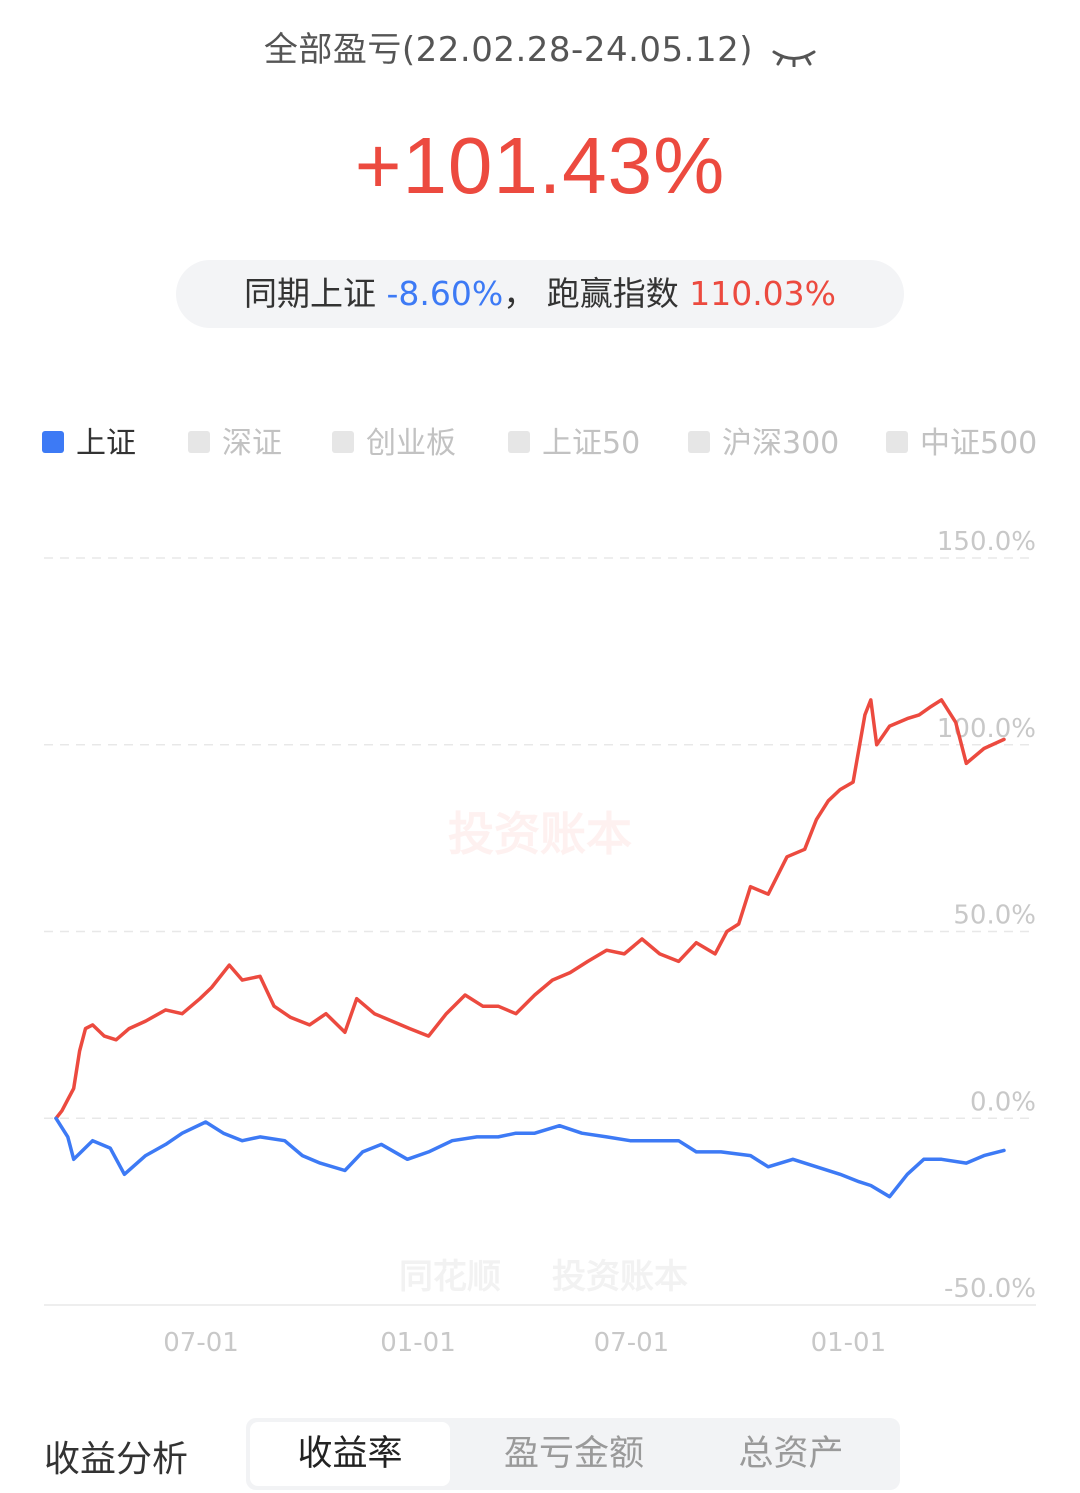 The width and height of the screenshot is (1080, 1493). Describe the element at coordinates (763, 293) in the screenshot. I see `beat-value: 110.03%` at that location.